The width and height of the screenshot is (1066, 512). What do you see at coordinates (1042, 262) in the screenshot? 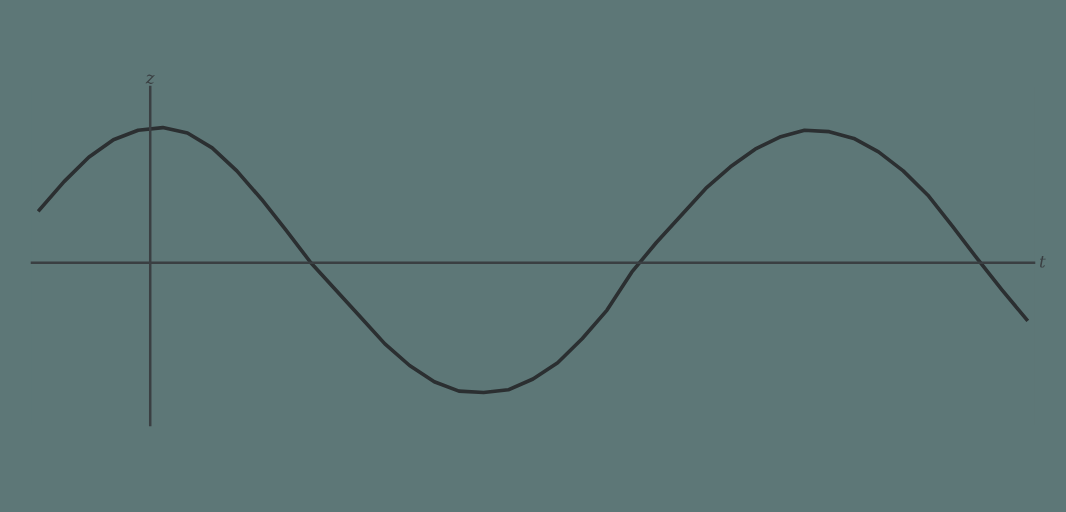
I see `x-axis-title: t` at bounding box center [1042, 262].